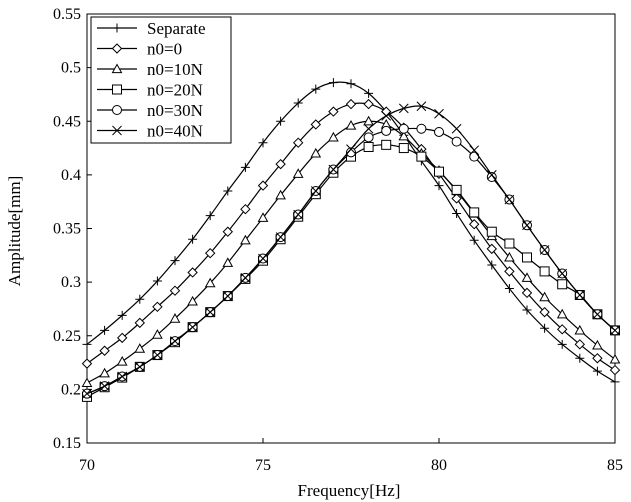  I want to click on y-tick-label: 0.5, so click(71, 68).